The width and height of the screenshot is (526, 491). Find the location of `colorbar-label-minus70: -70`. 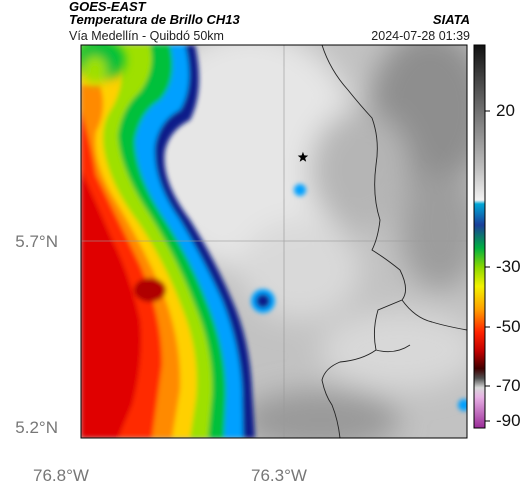

colorbar-label-minus70: -70 is located at coordinates (508, 385).